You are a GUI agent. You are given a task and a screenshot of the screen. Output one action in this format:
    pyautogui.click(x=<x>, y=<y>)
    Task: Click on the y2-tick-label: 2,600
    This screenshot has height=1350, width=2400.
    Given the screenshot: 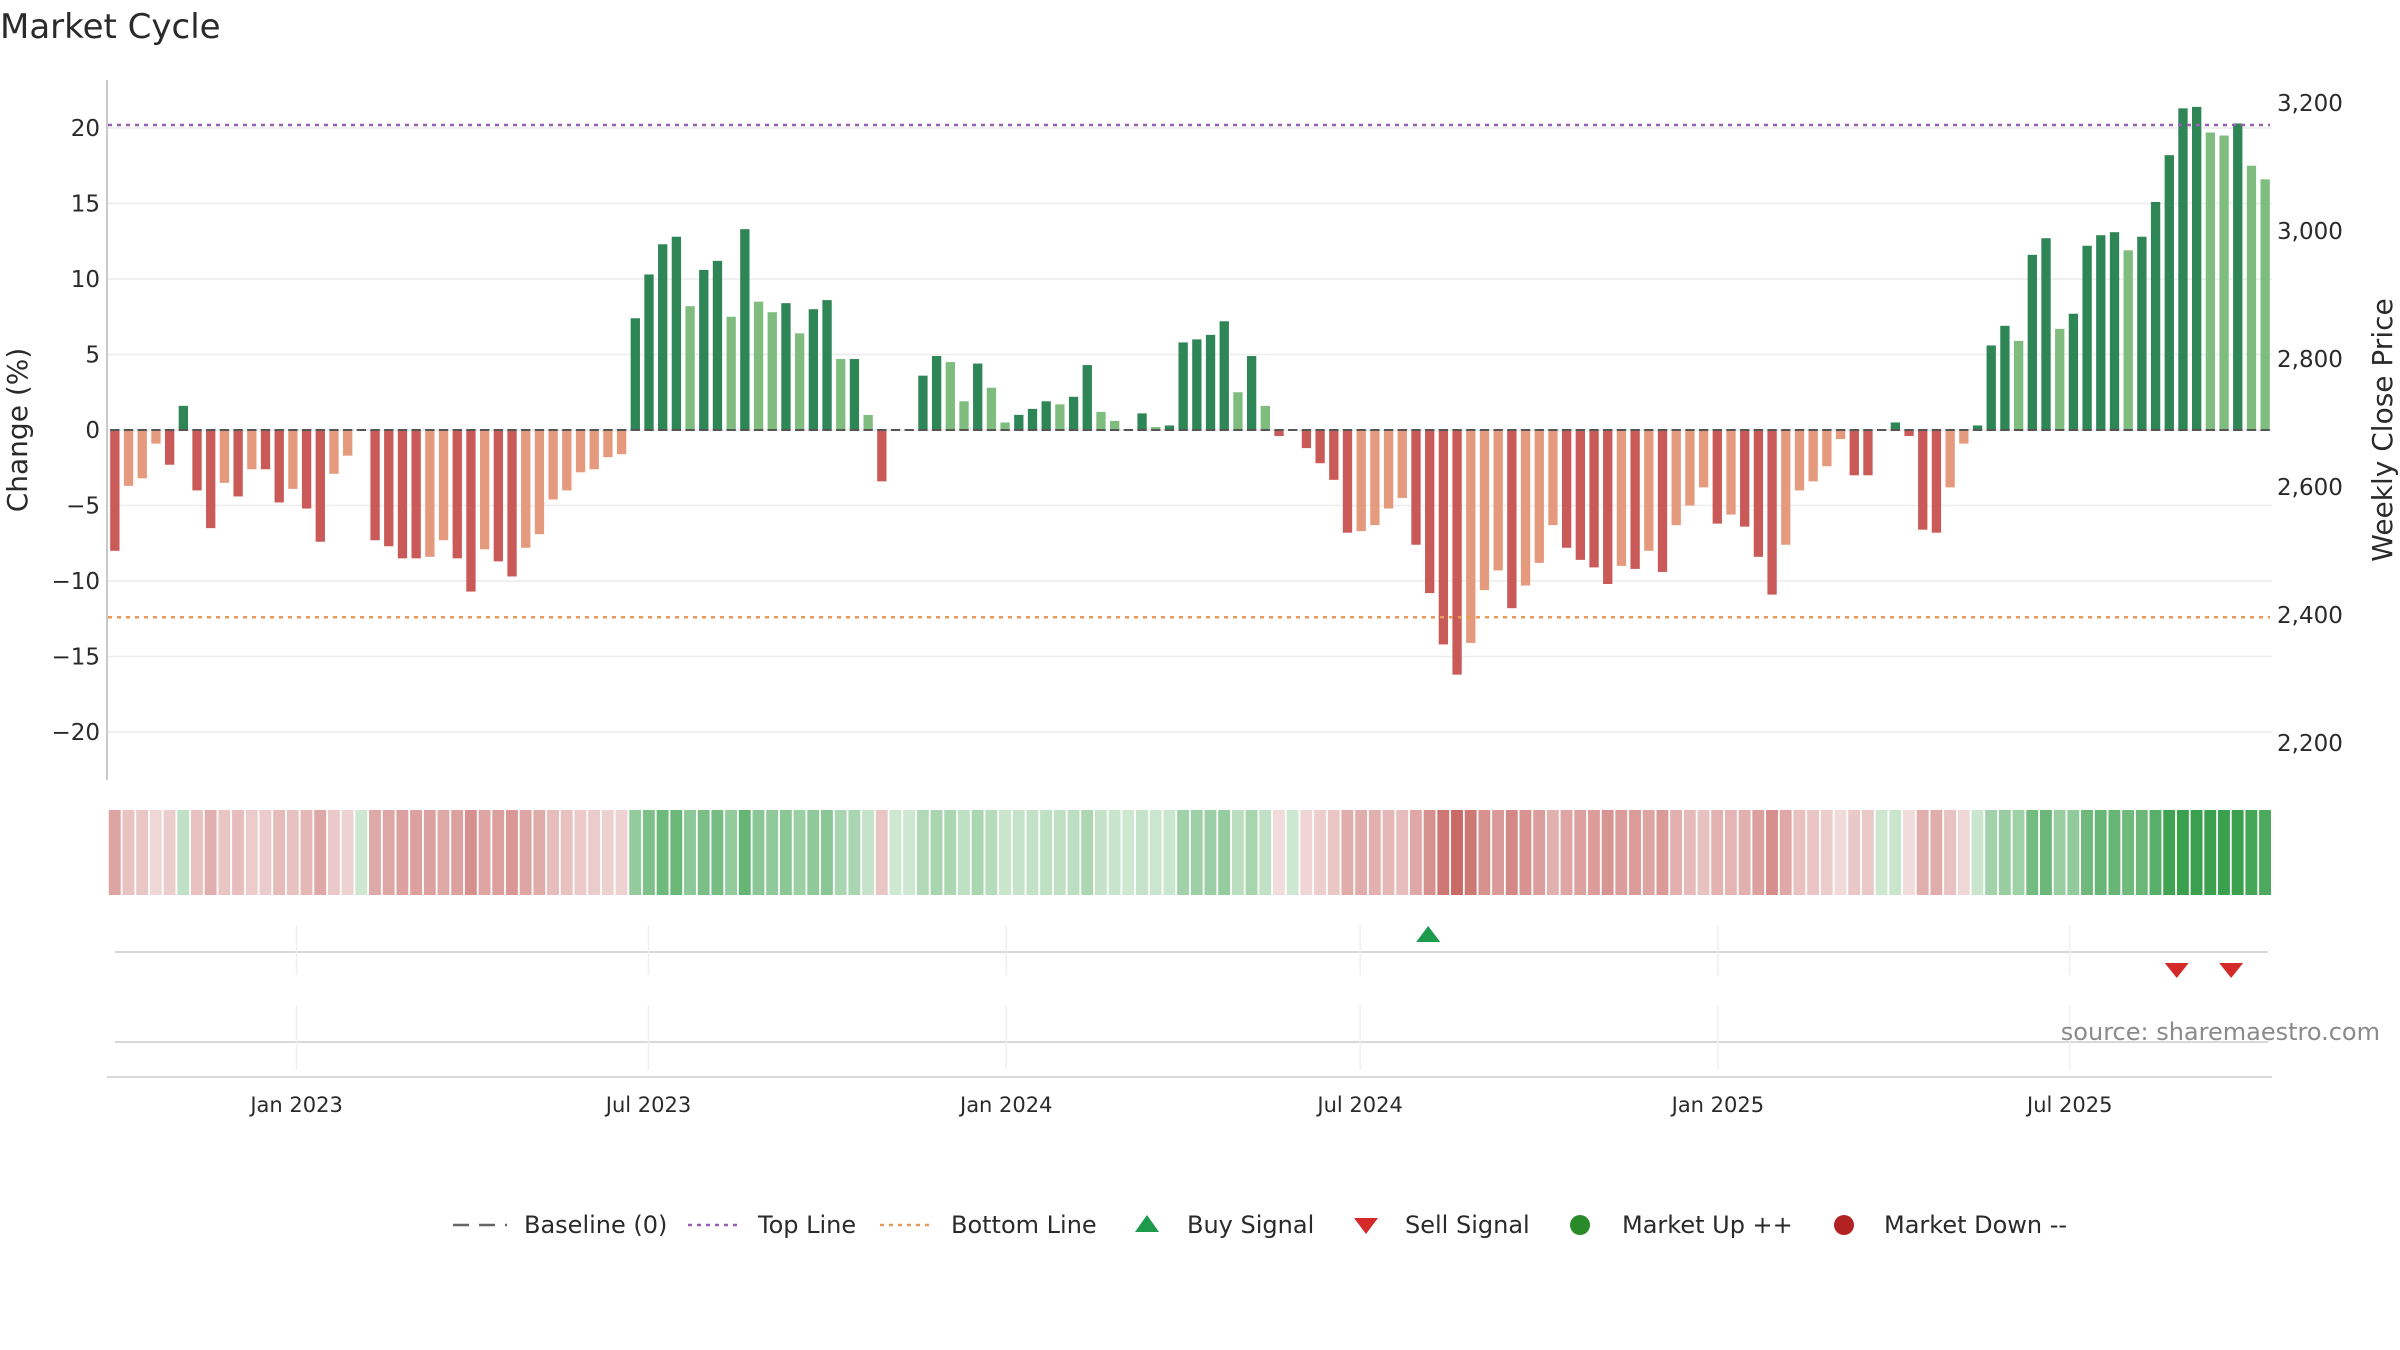 What is the action you would take?
    pyautogui.click(x=2310, y=488)
    